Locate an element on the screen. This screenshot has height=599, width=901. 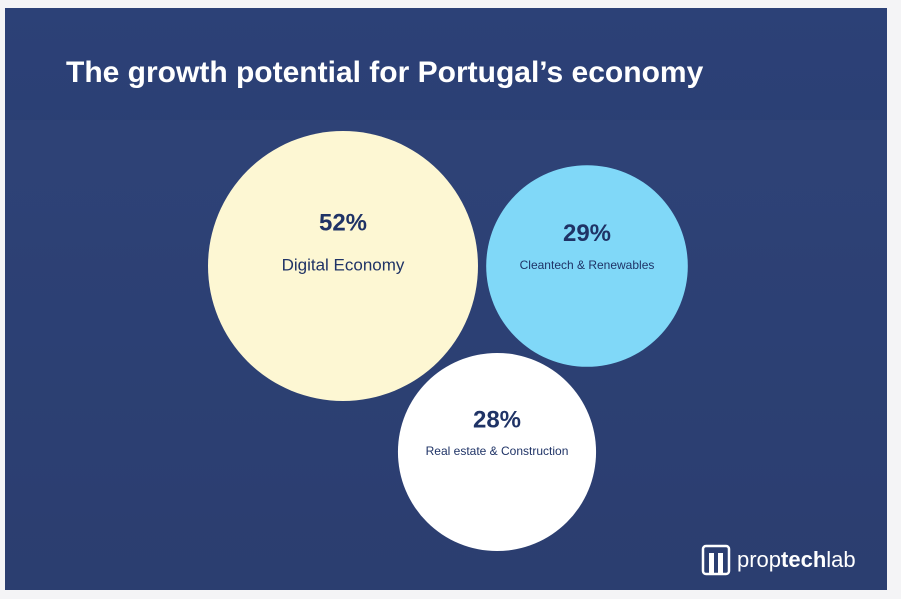
brand-name: proptechlab is located at coordinates (796, 559).